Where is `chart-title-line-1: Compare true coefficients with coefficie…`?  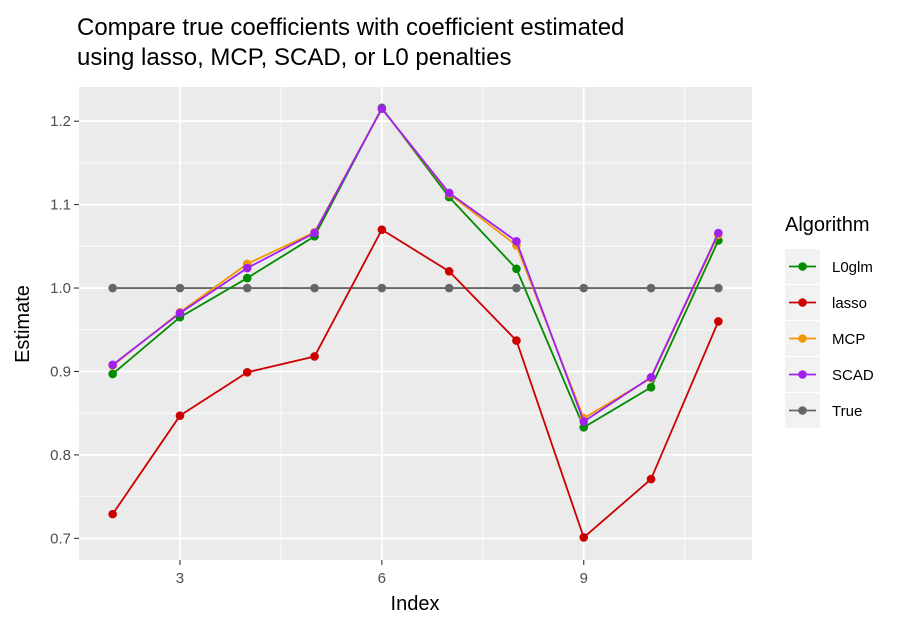
chart-title-line-1: Compare true coefficients with coefficie… is located at coordinates (350, 27).